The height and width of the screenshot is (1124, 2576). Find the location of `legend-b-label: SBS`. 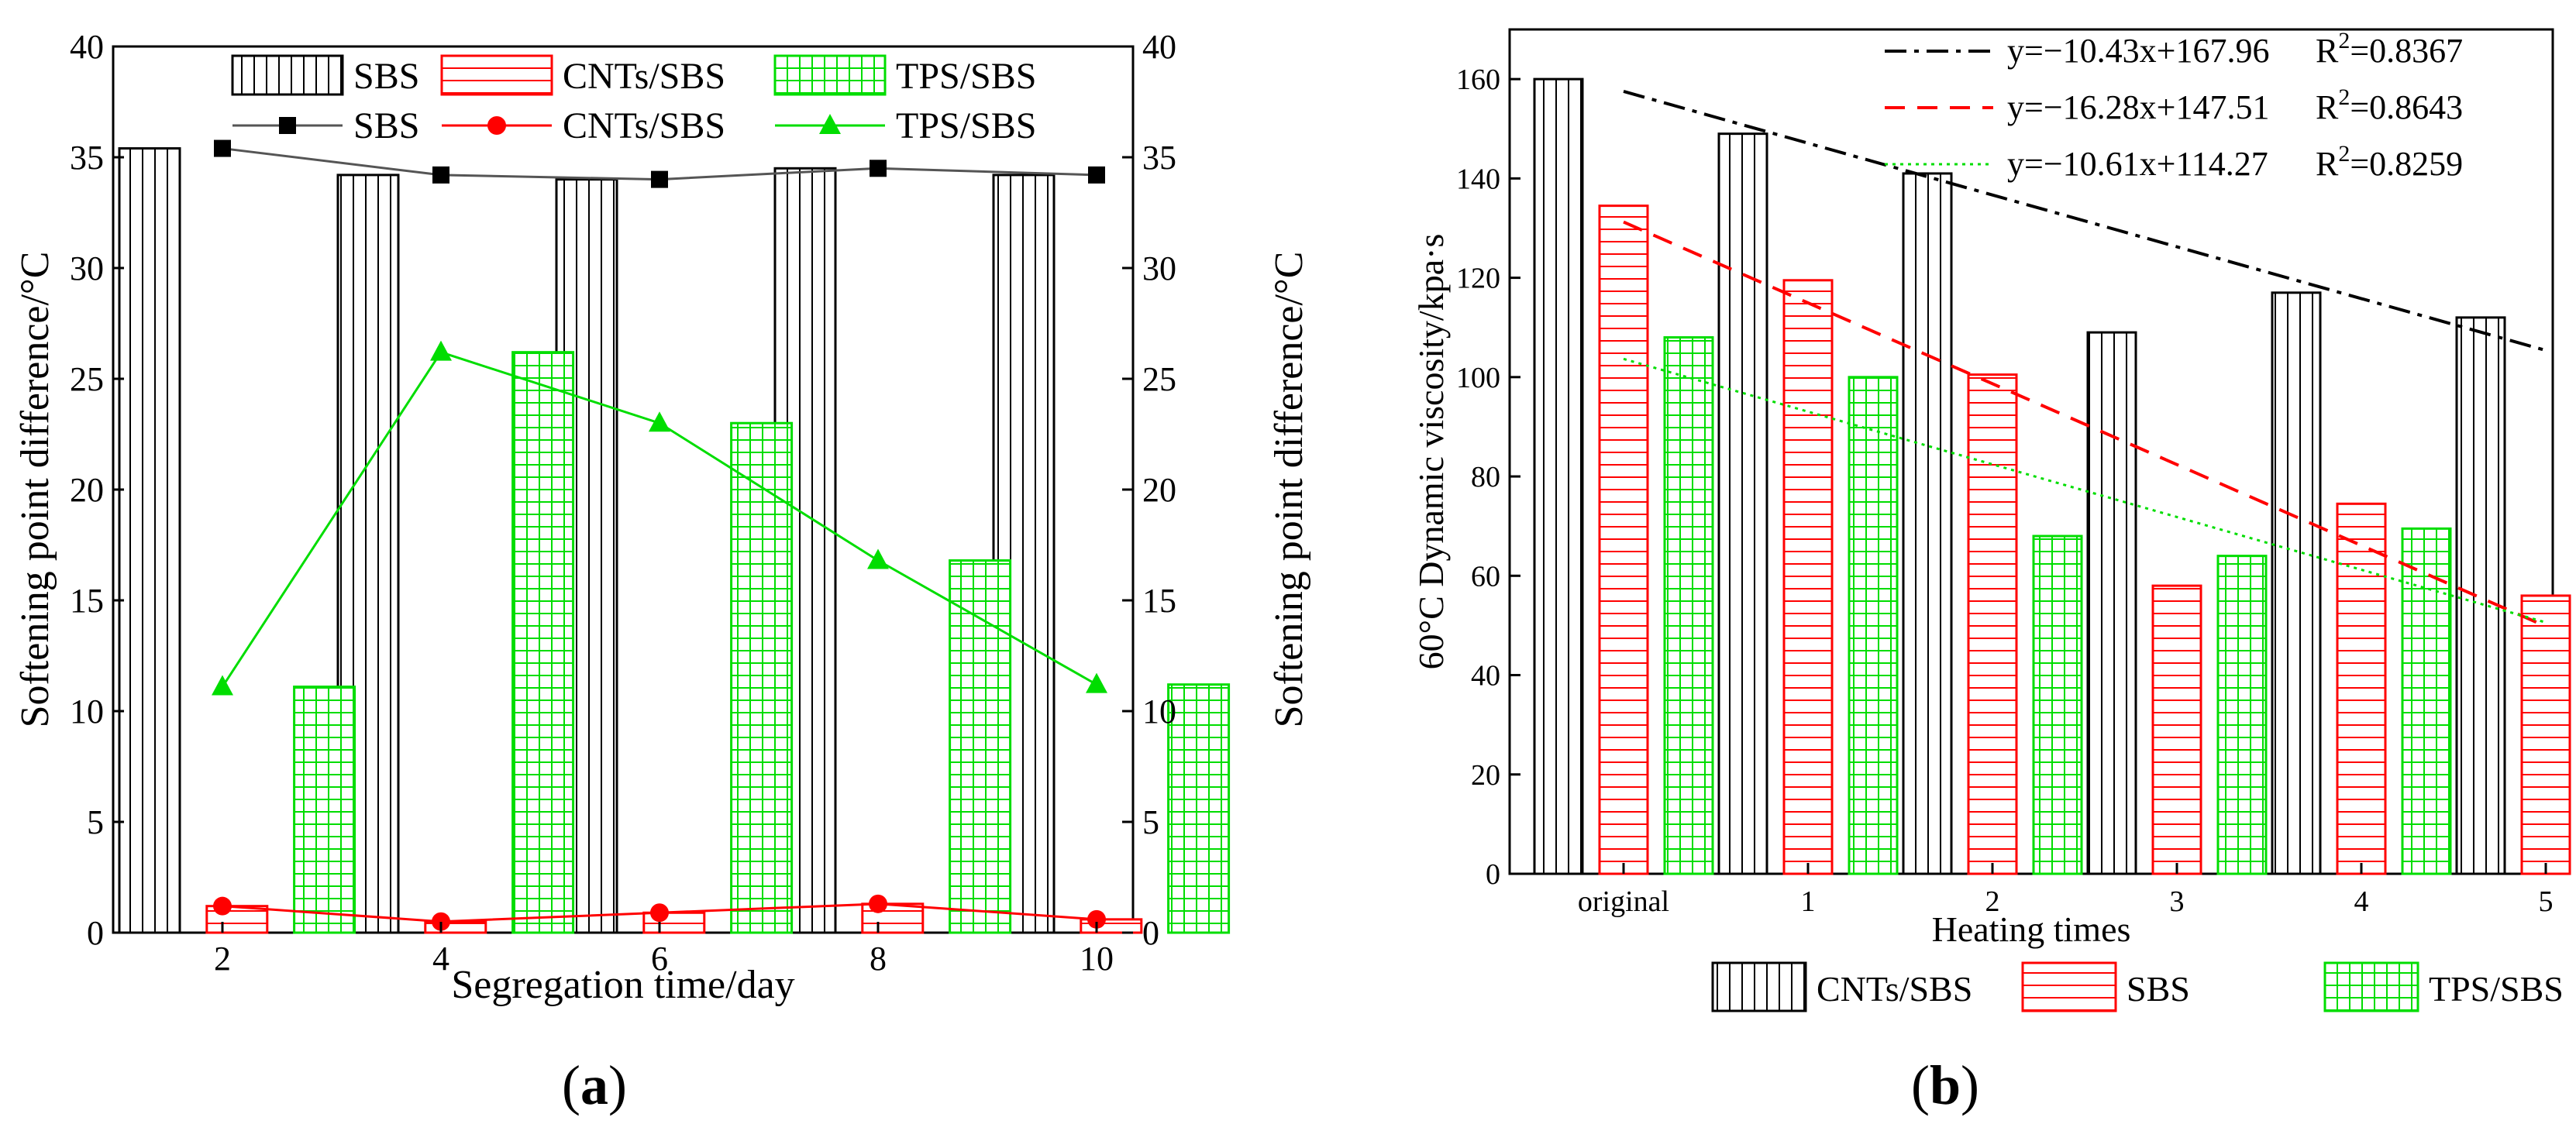

legend-b-label: SBS is located at coordinates (2158, 989).